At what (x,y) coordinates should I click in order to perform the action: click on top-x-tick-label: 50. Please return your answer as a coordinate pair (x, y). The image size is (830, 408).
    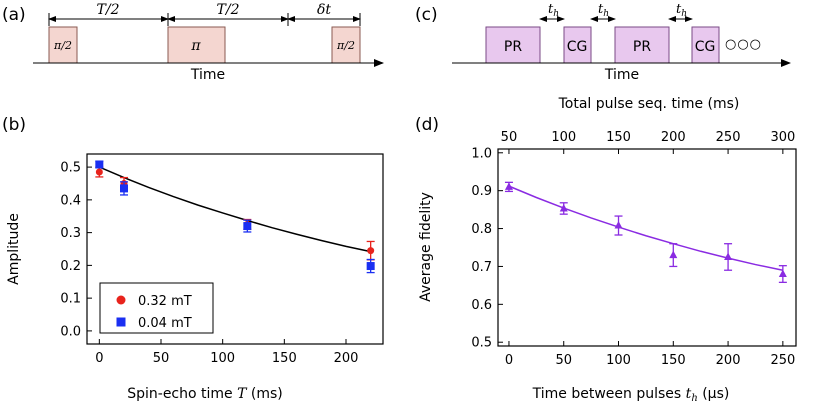
    Looking at the image, I should click on (509, 137).